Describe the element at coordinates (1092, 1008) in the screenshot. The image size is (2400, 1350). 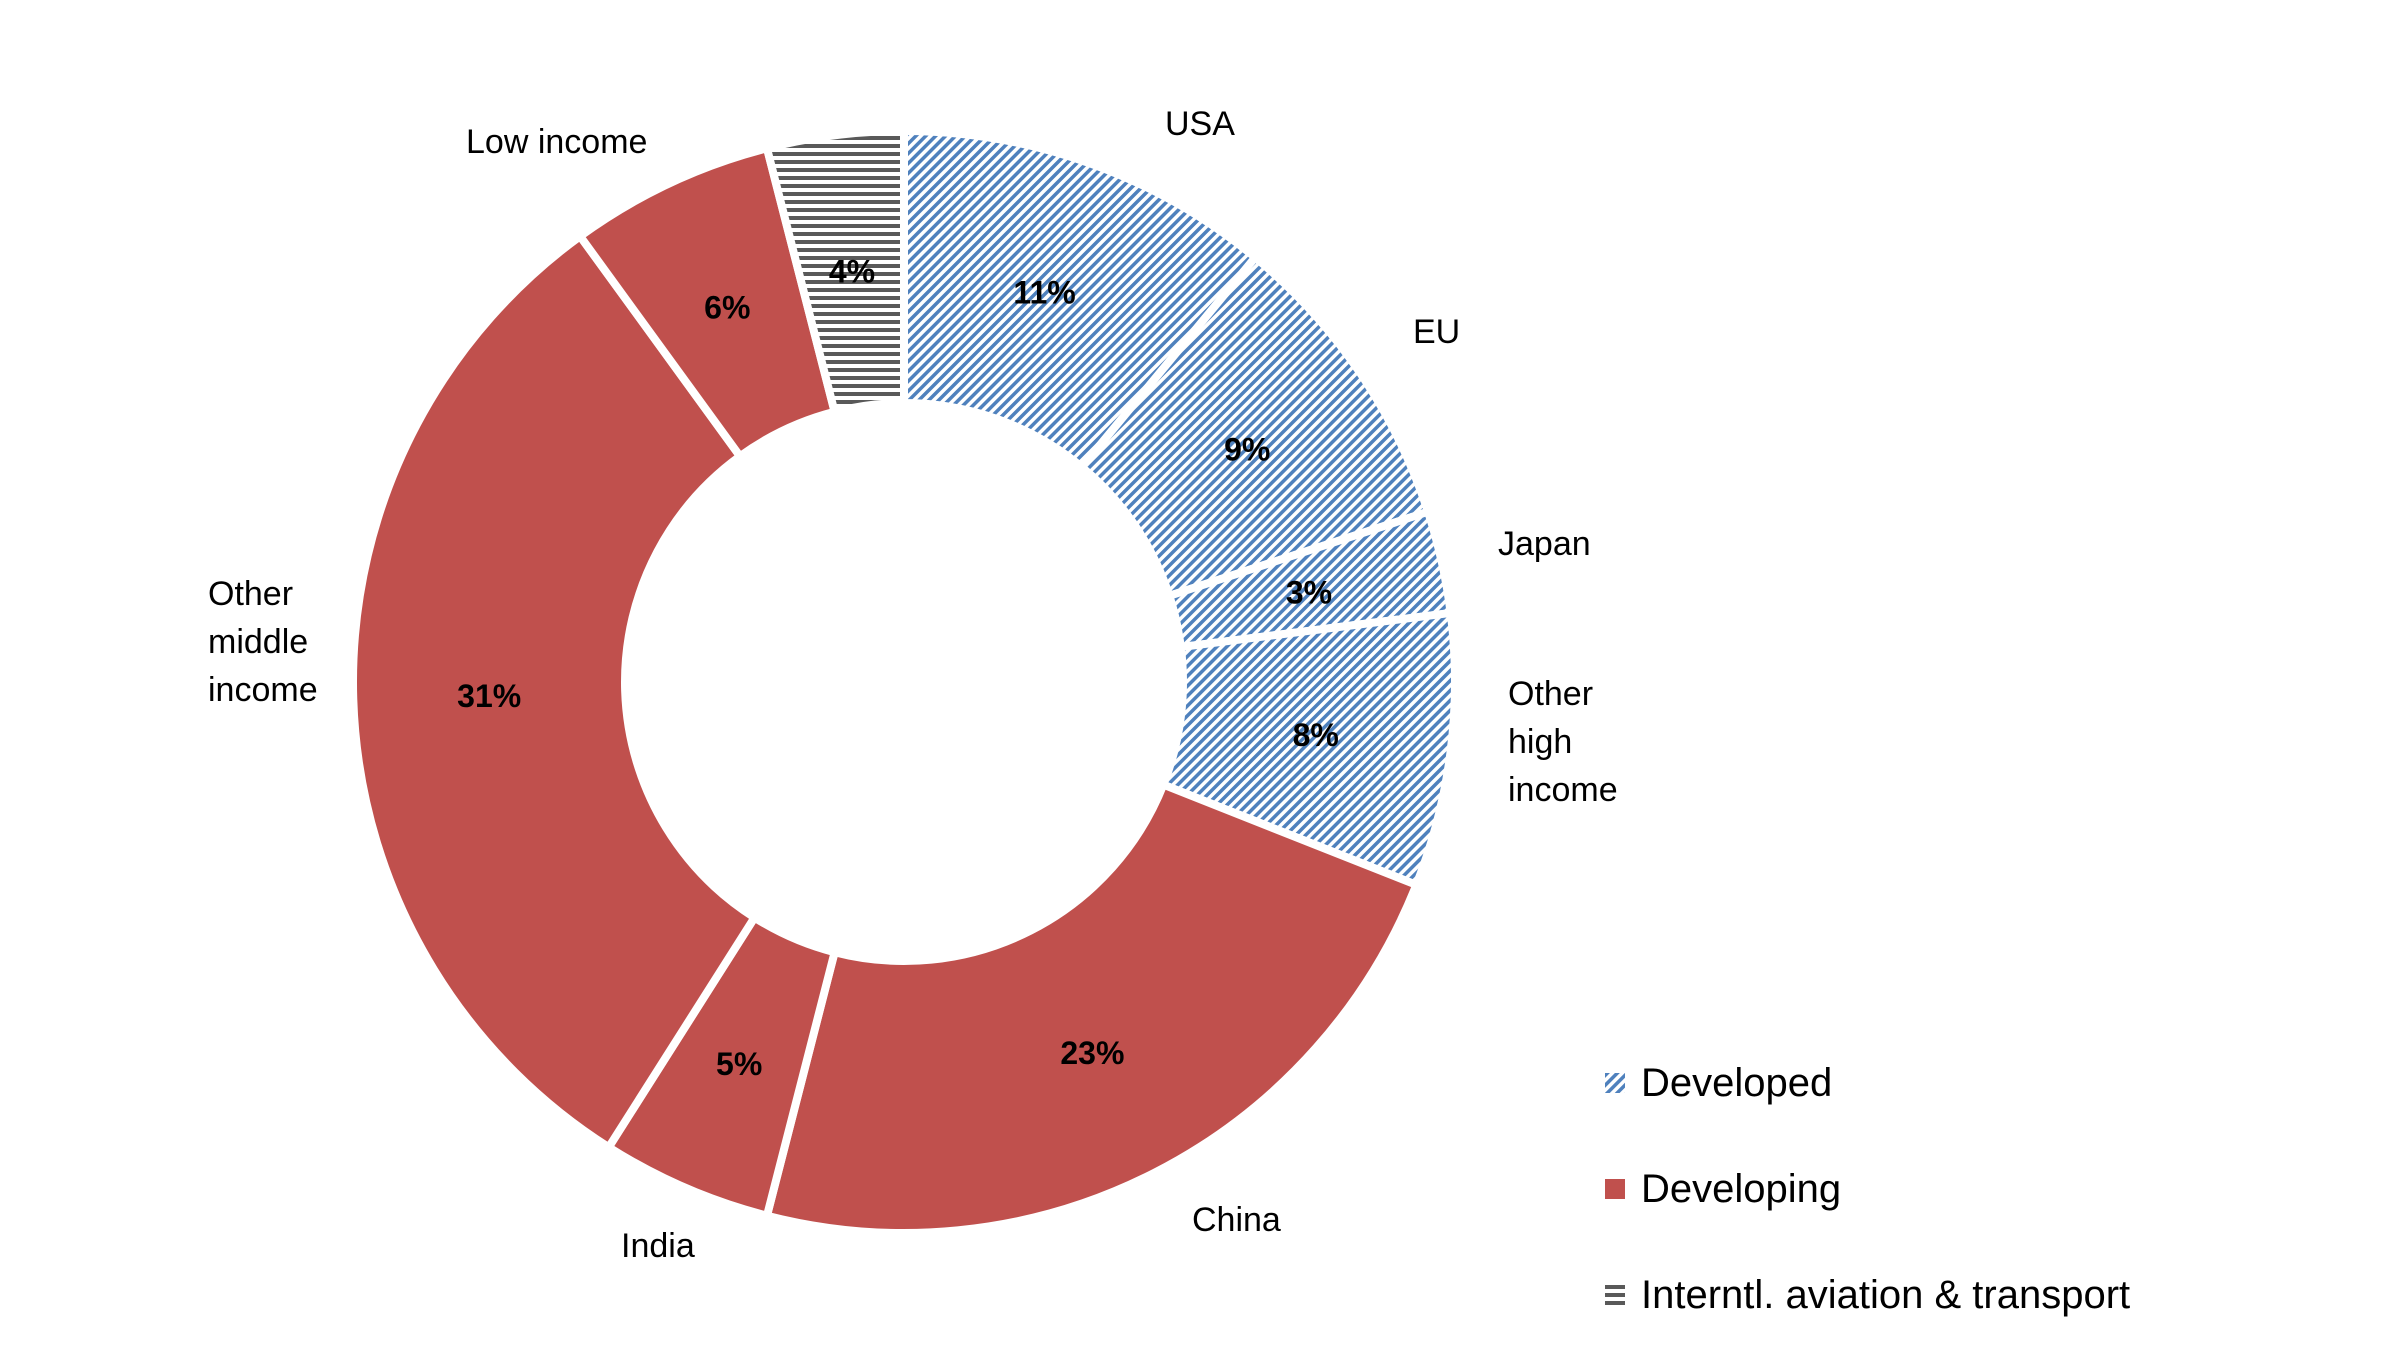
I see `slice-china` at that location.